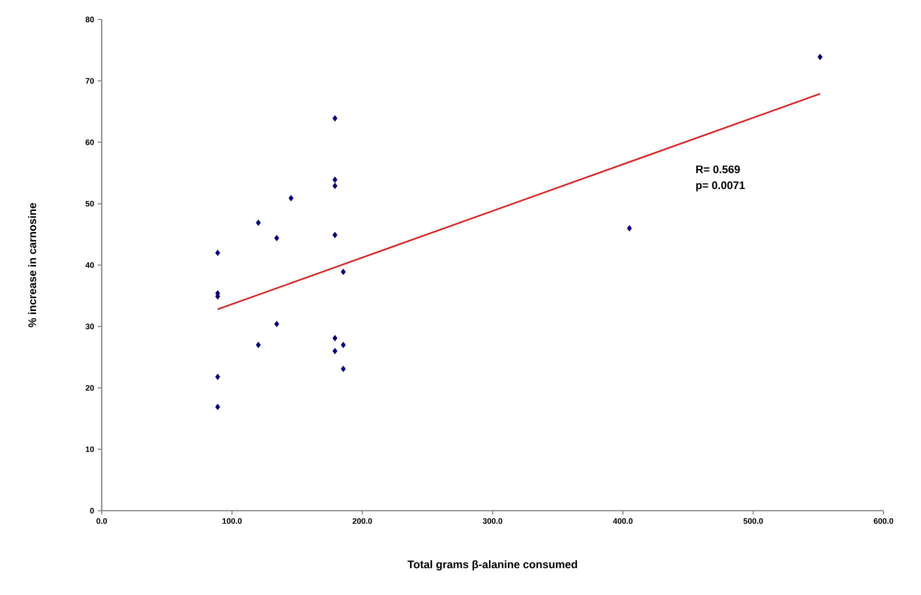 The height and width of the screenshot is (595, 921). I want to click on x-axis-title: Total grams β-alanine consumed, so click(493, 565).